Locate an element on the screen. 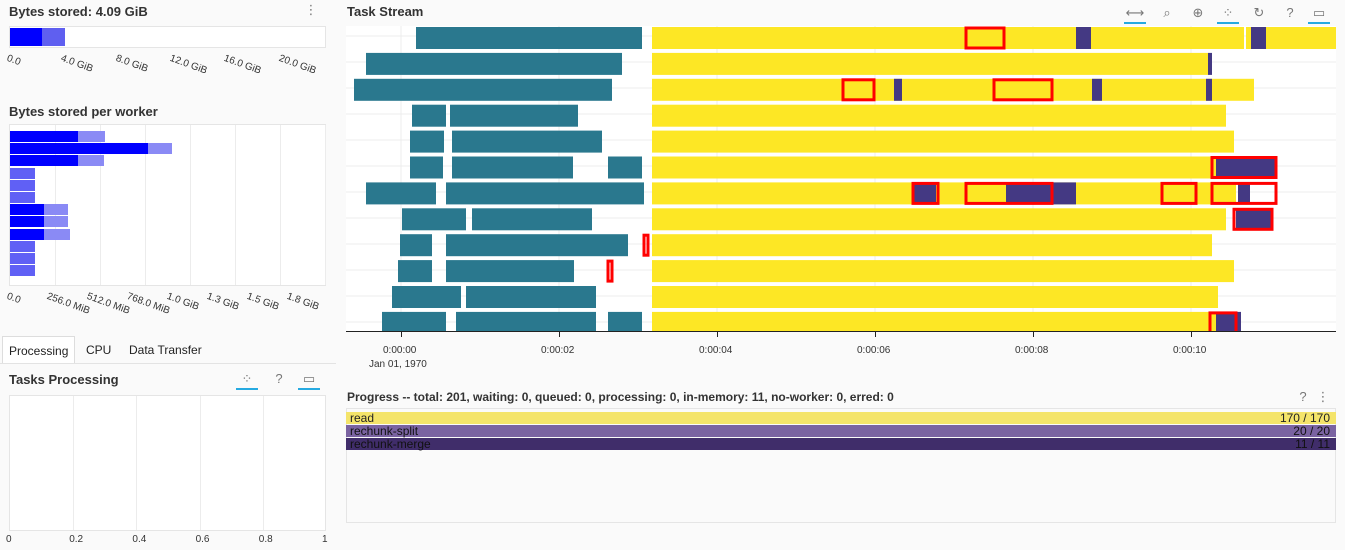 This screenshot has width=1345, height=550. tasks-processing-tick: 0.6 is located at coordinates (202, 539).